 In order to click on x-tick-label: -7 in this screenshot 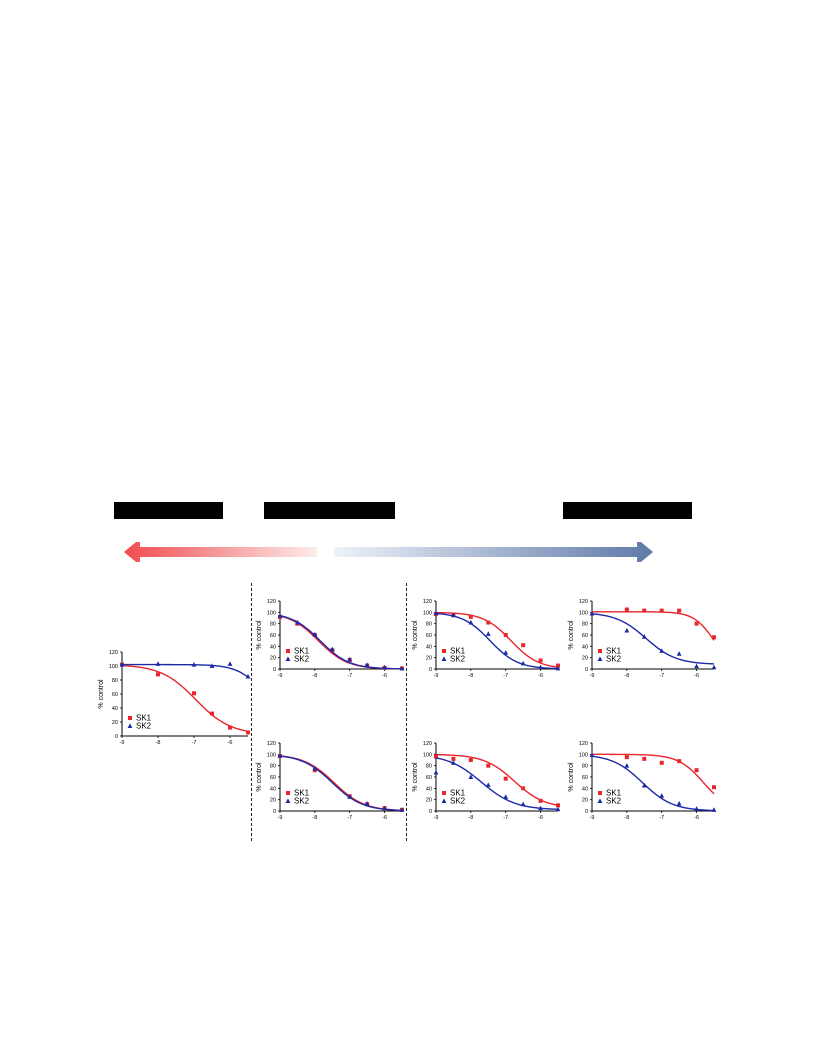, I will do `click(661, 676)`.